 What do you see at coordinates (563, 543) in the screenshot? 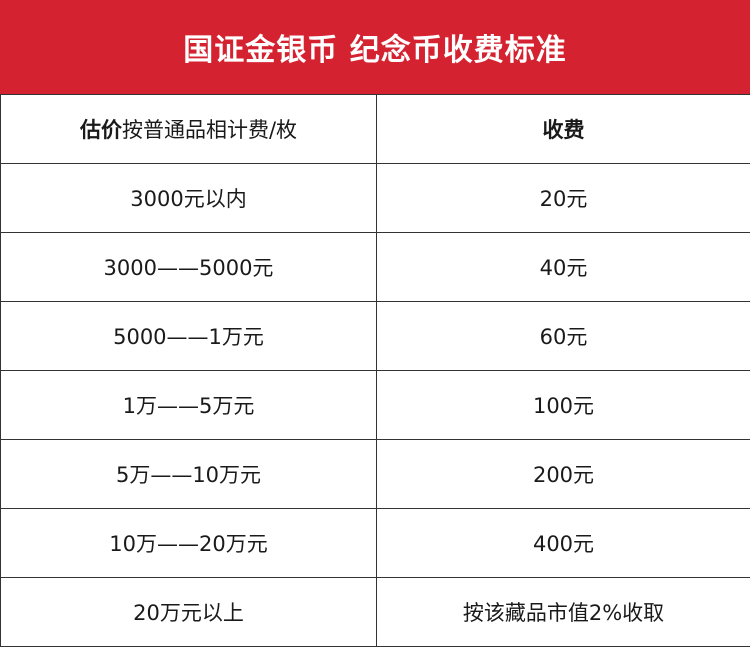
I see `fee-cell: 400元` at bounding box center [563, 543].